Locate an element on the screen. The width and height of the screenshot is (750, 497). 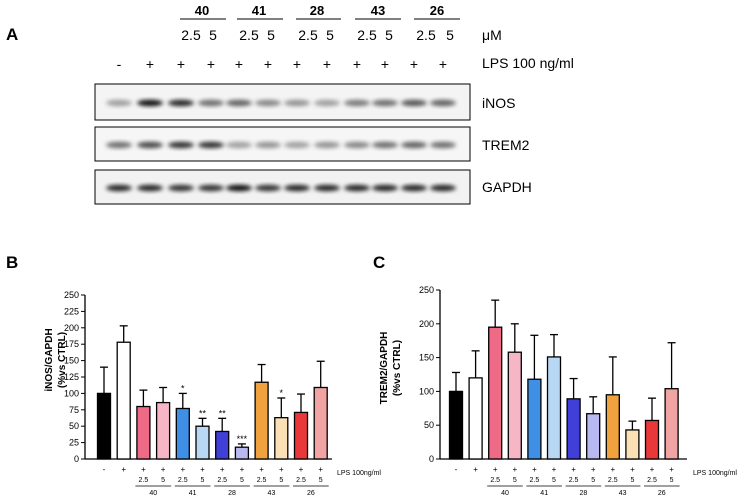
blot-conc-unit: μM is located at coordinates (492, 35).